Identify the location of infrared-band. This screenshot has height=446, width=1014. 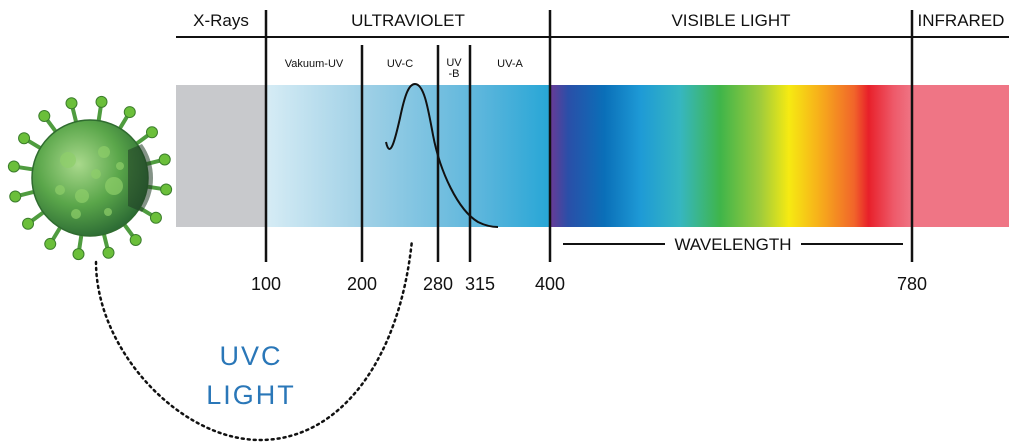
(960, 156).